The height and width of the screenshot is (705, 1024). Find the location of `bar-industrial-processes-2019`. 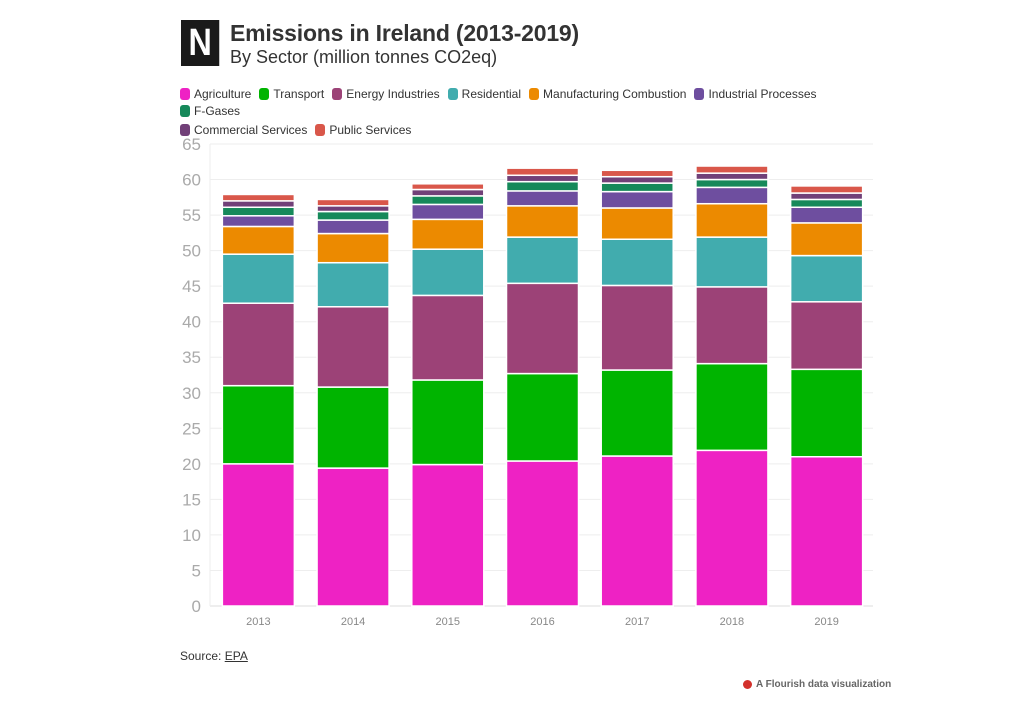

bar-industrial-processes-2019 is located at coordinates (826, 215).